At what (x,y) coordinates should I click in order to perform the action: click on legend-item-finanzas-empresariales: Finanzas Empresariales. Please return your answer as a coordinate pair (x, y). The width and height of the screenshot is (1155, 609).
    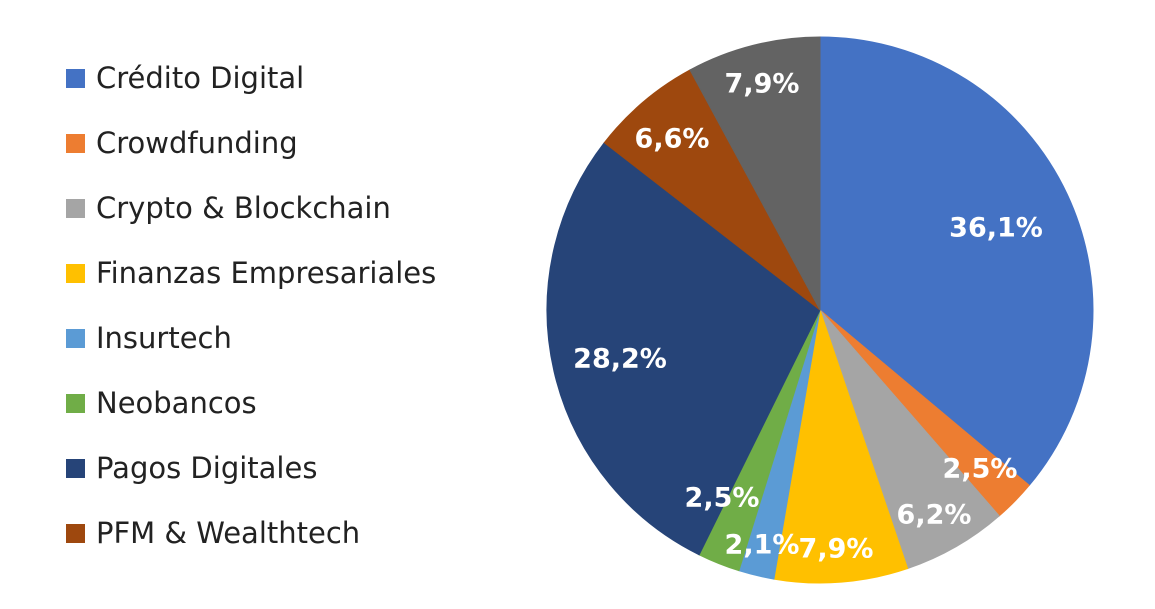
    Looking at the image, I should click on (251, 273).